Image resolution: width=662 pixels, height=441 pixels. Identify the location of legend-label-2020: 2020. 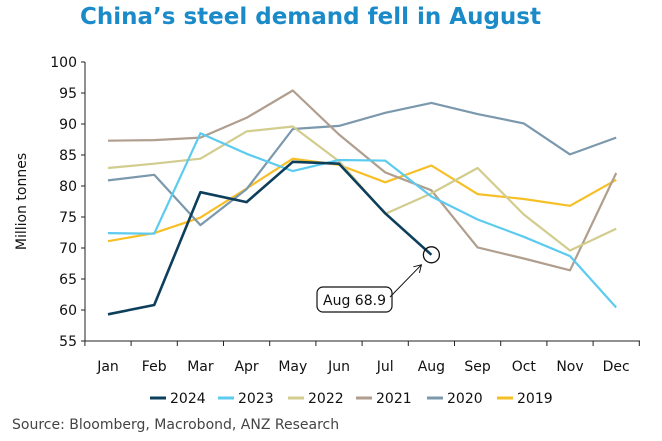
(465, 399).